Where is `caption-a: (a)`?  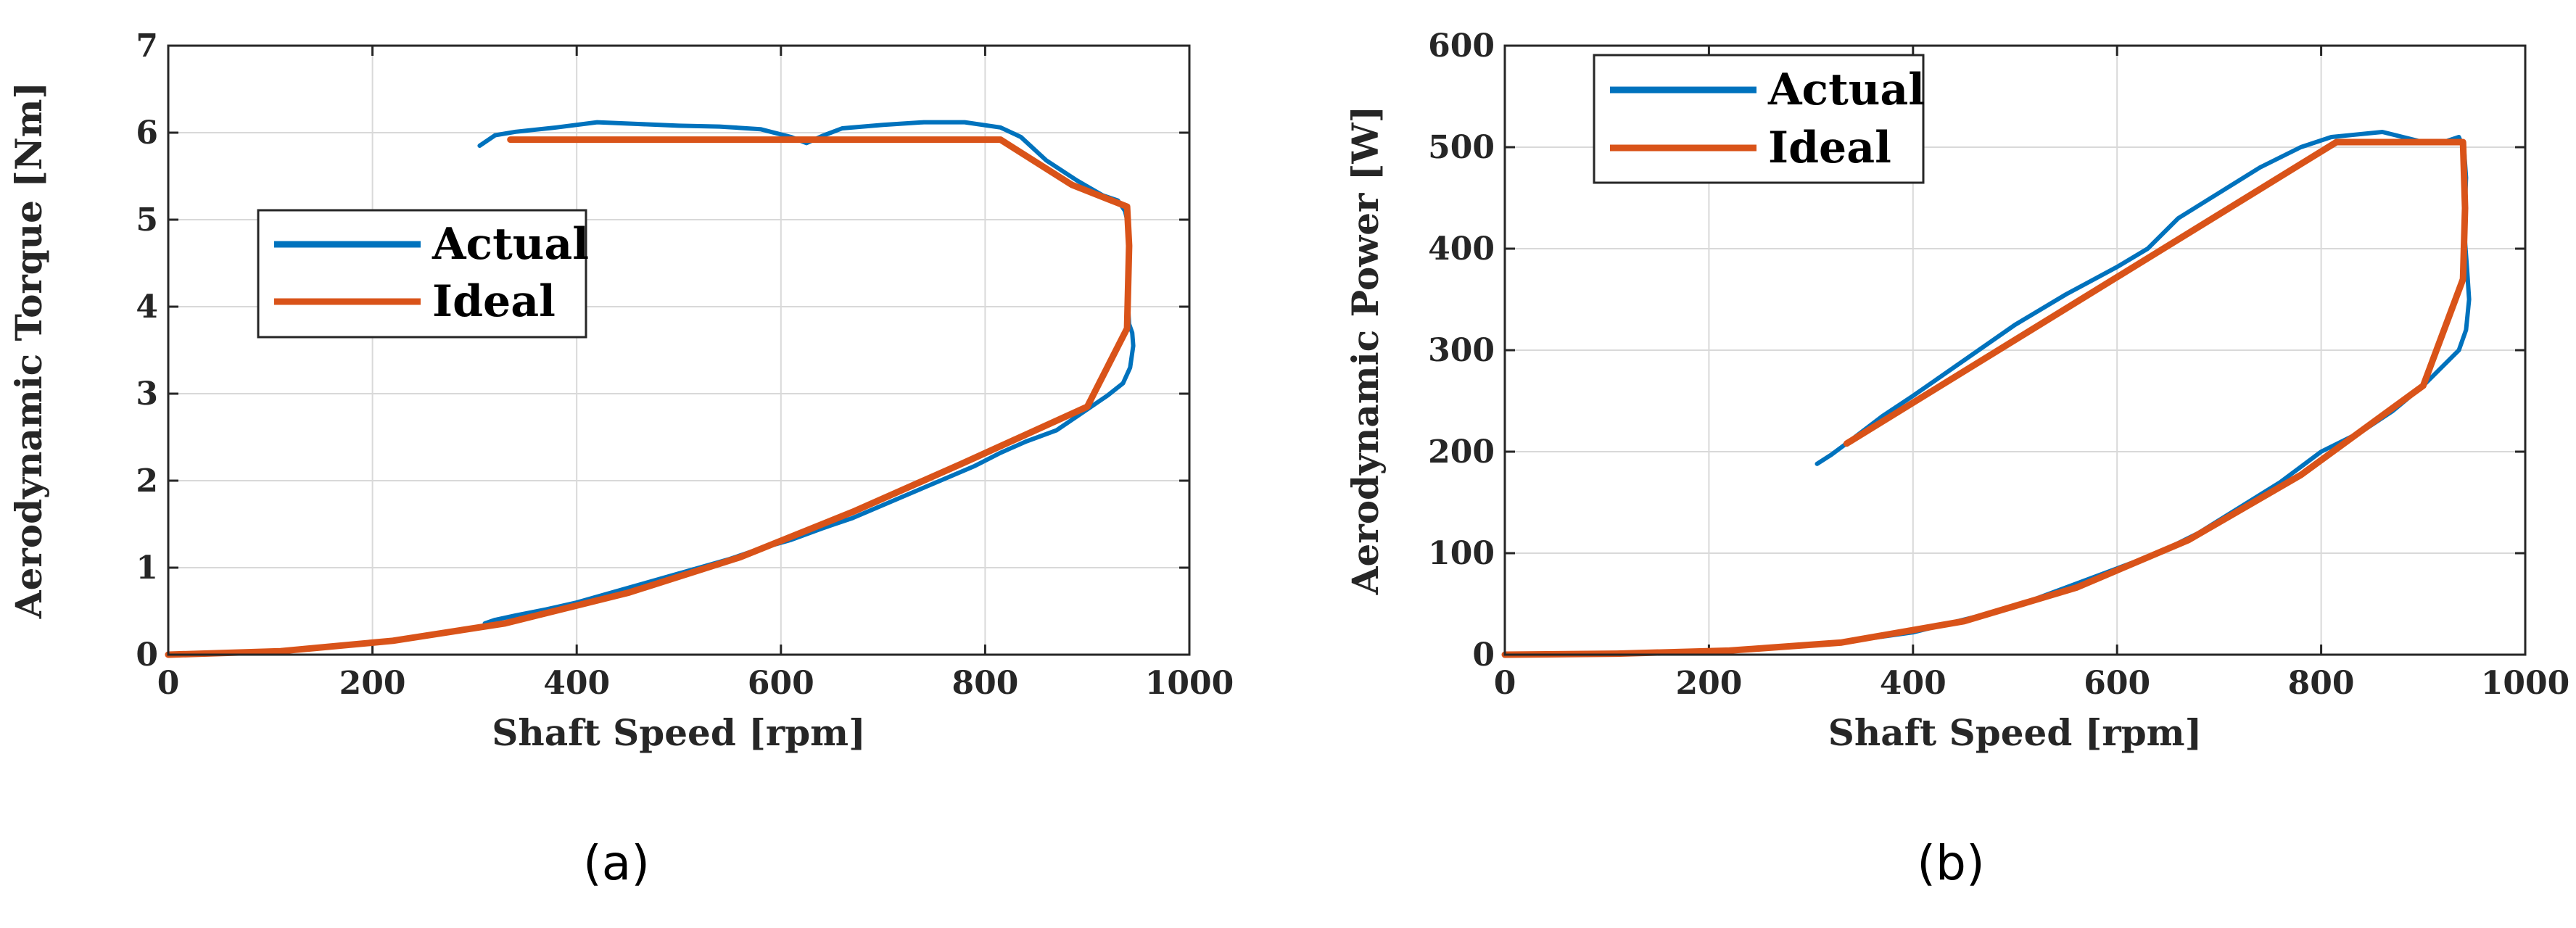 caption-a: (a) is located at coordinates (616, 863).